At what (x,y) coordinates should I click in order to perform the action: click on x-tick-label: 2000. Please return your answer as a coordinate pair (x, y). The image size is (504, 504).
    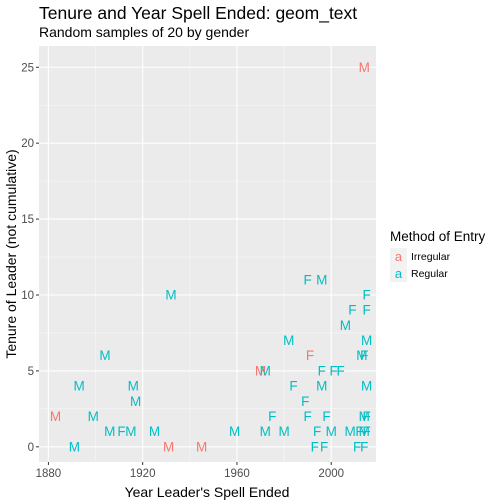
    Looking at the image, I should click on (331, 474).